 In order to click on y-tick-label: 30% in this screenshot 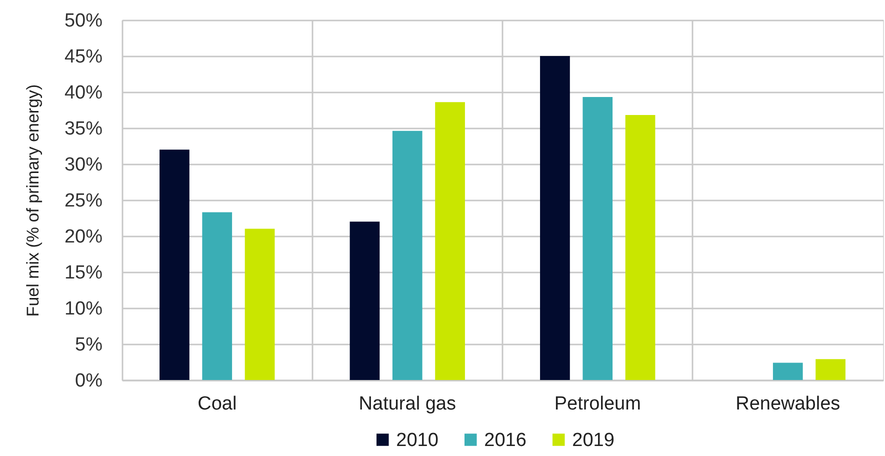, I will do `click(83, 165)`.